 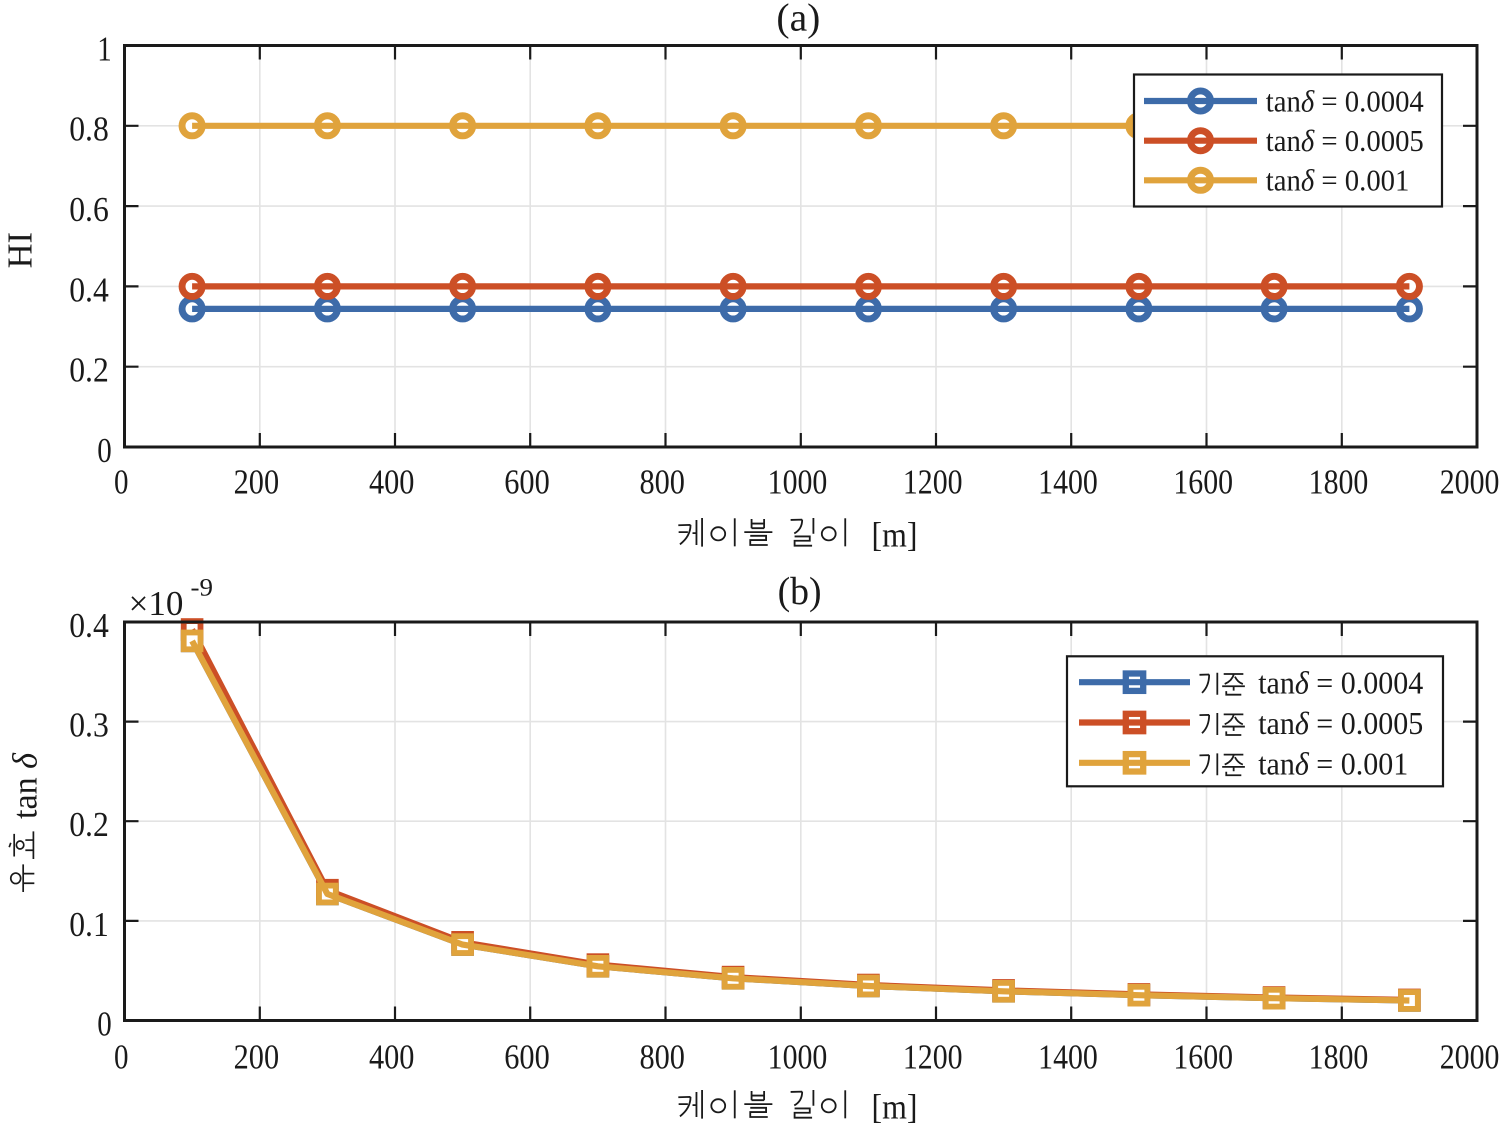 I want to click on svg-text: HI, so click(x=21, y=250).